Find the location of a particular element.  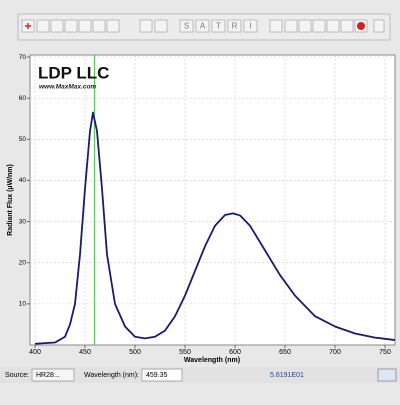

y-tick-label: 30 is located at coordinates (23, 221).